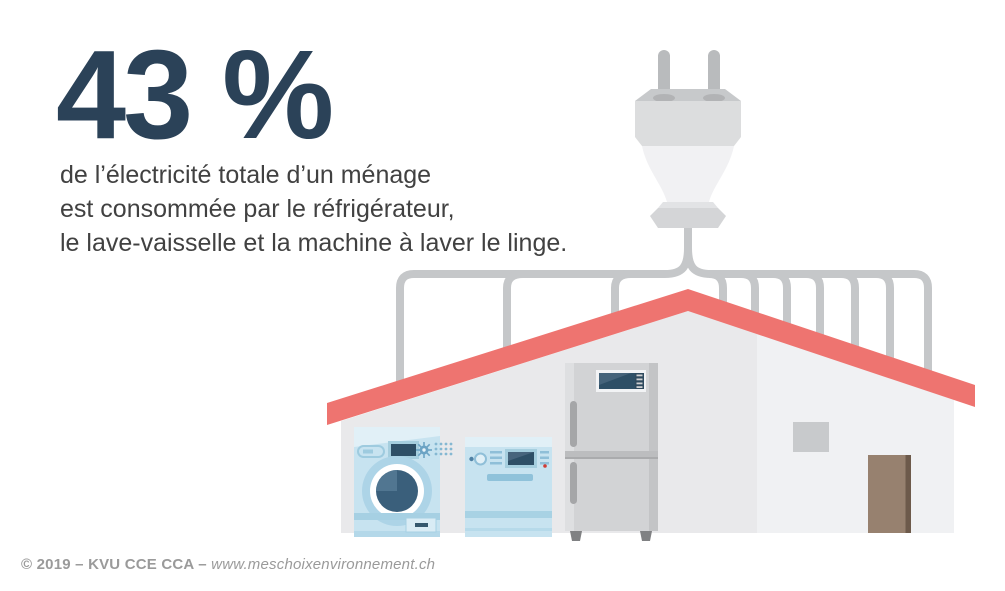 Image resolution: width=1005 pixels, height=591 pixels. I want to click on washer-display, so click(403, 450).